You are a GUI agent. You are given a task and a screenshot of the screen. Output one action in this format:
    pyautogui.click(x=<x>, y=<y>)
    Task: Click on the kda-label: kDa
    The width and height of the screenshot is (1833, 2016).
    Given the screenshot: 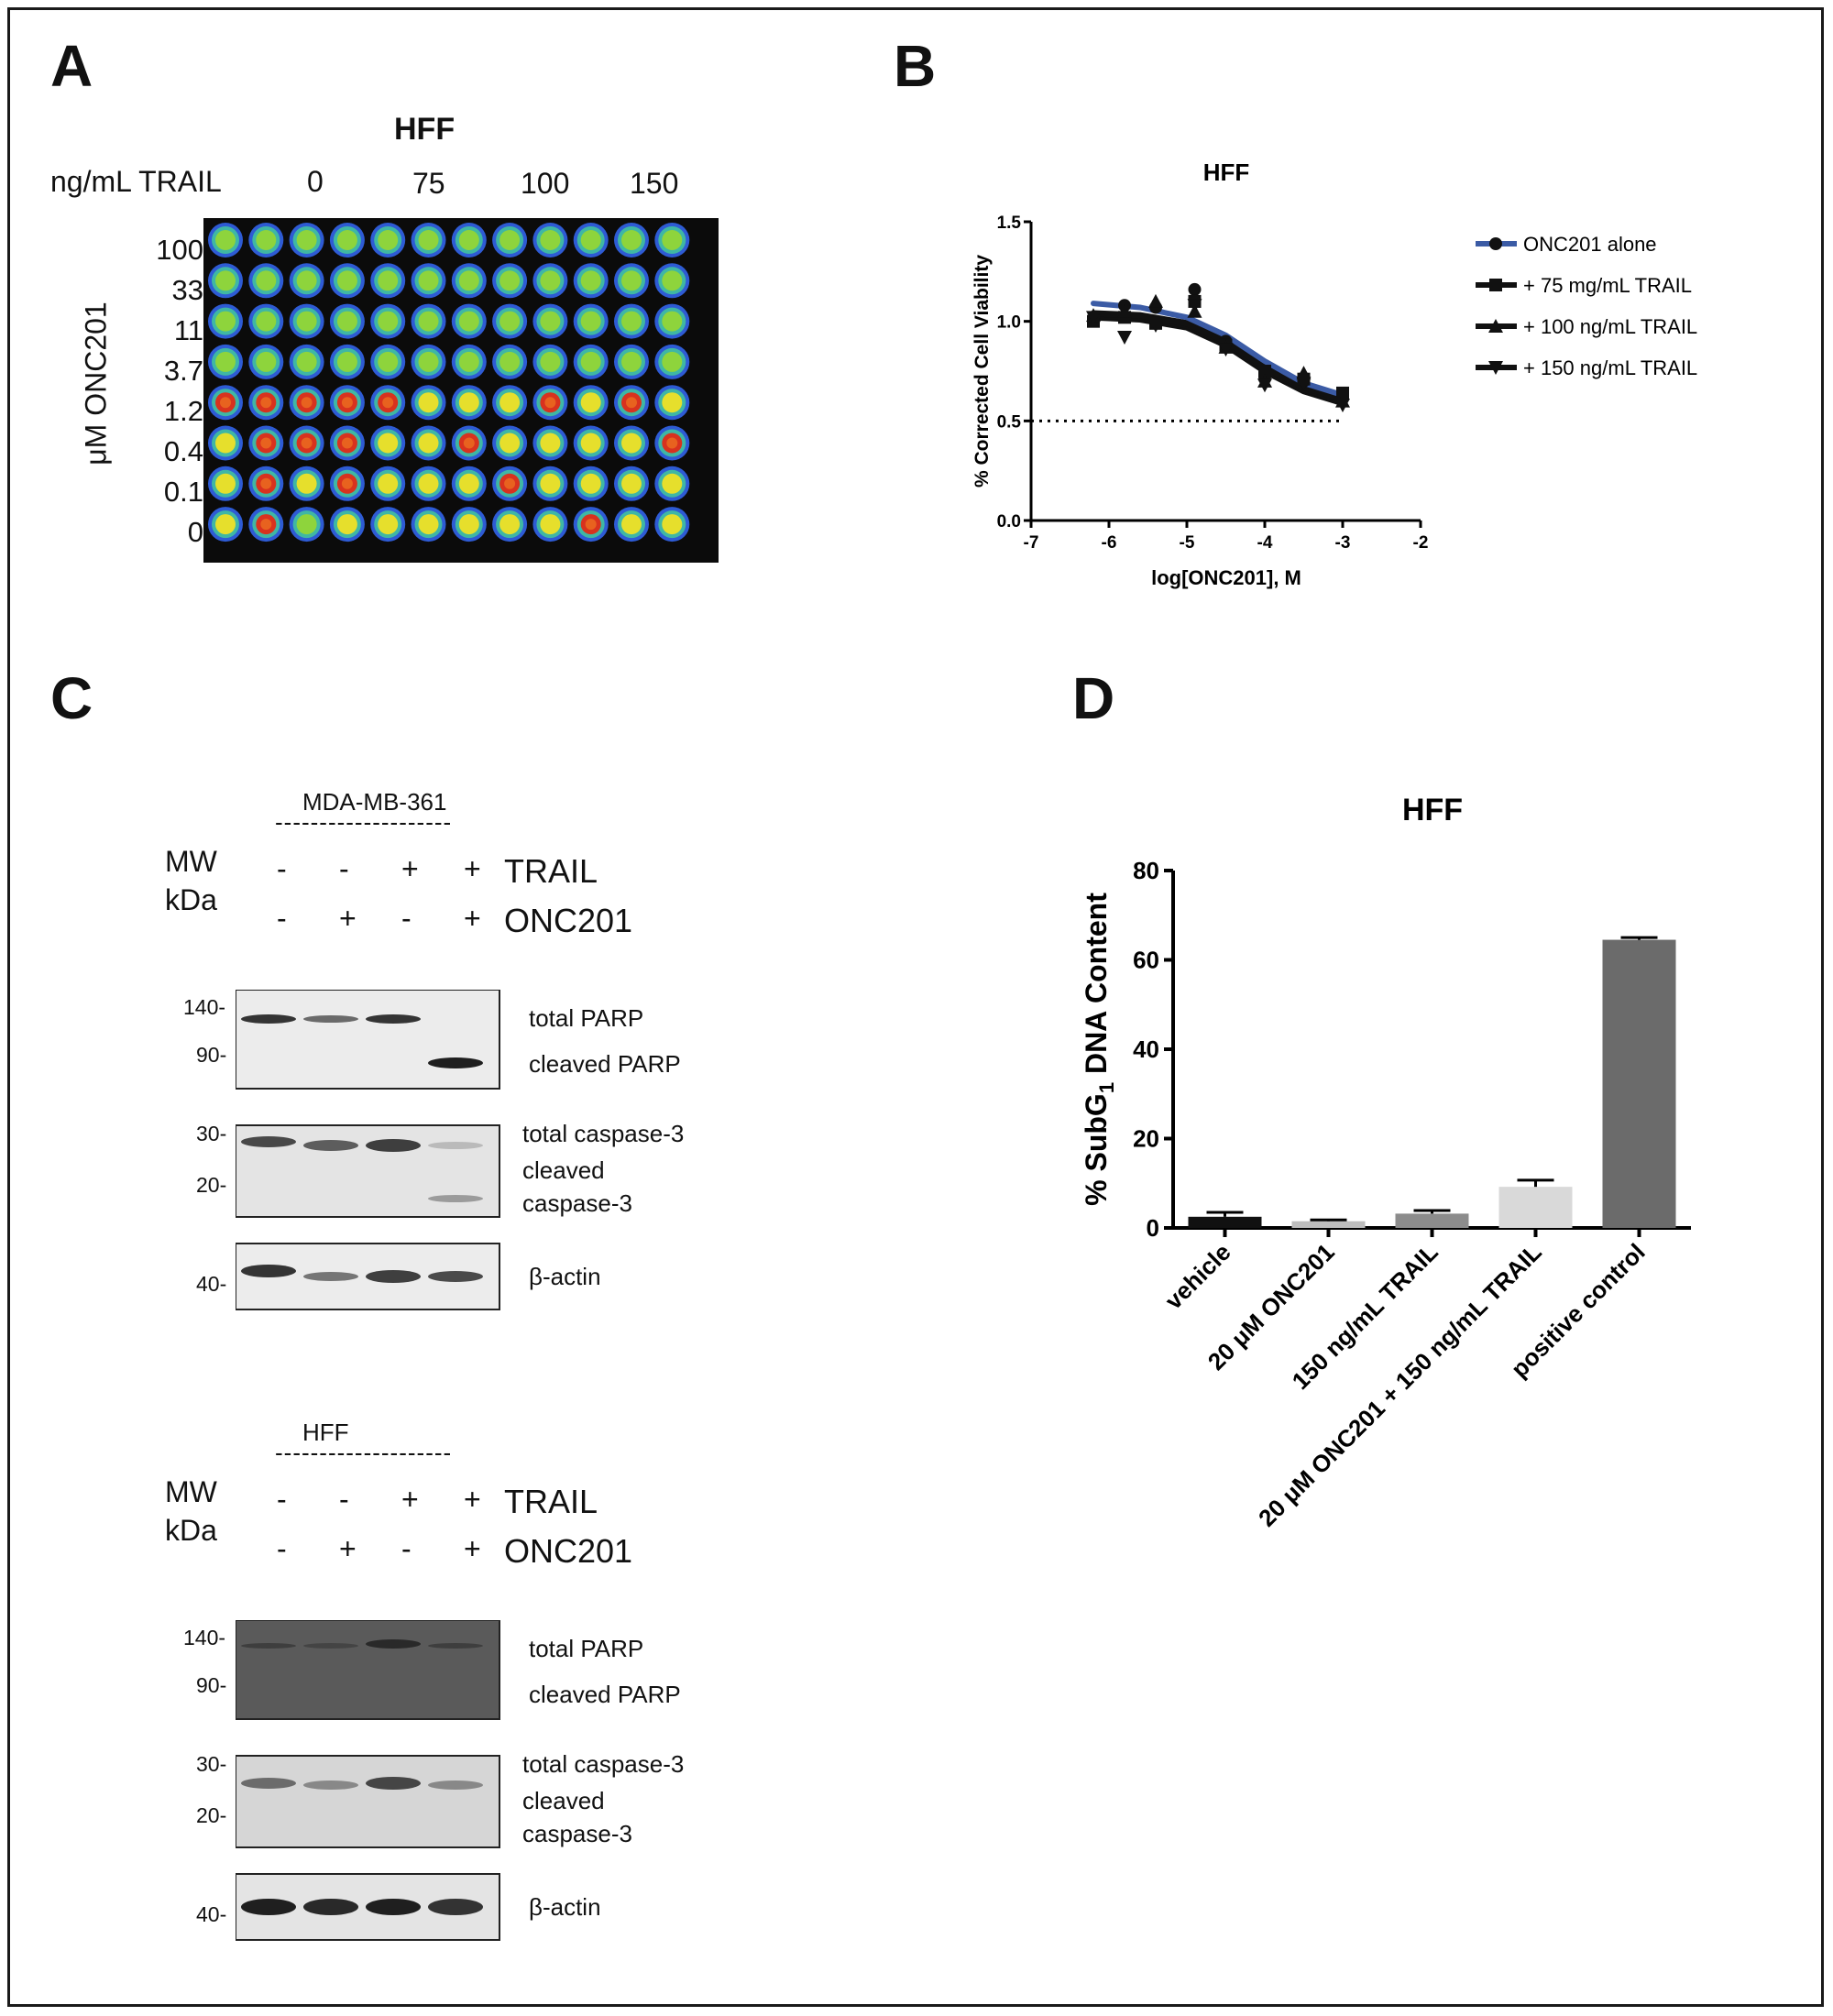 What is the action you would take?
    pyautogui.click(x=191, y=899)
    